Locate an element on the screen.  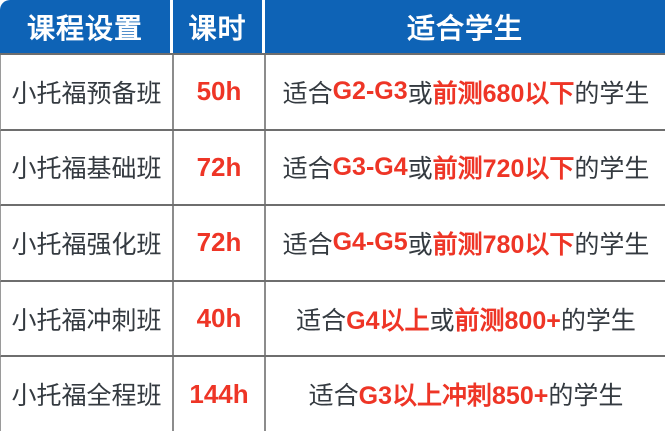
suitable-students-cell: 适合 G3以上冲刺850+ 的学生 is located at coordinates (465, 394).